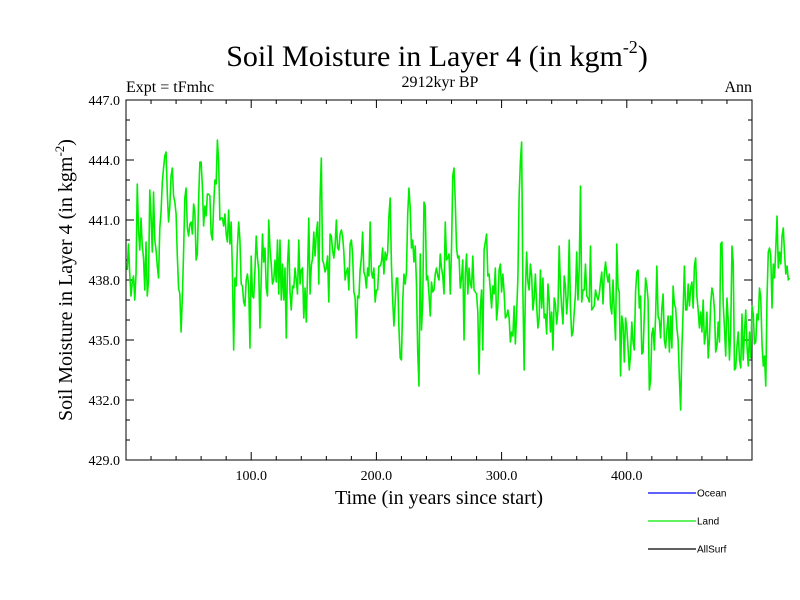 This screenshot has height=600, width=800. Describe the element at coordinates (105, 281) in the screenshot. I see `y-tick-label: 438.0` at that location.